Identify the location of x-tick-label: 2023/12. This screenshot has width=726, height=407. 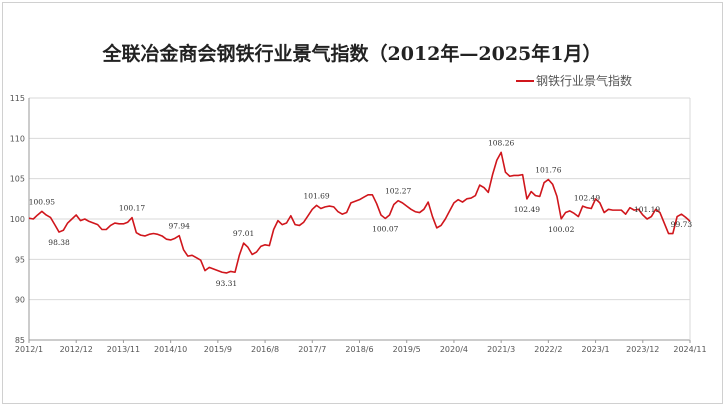
(642, 349).